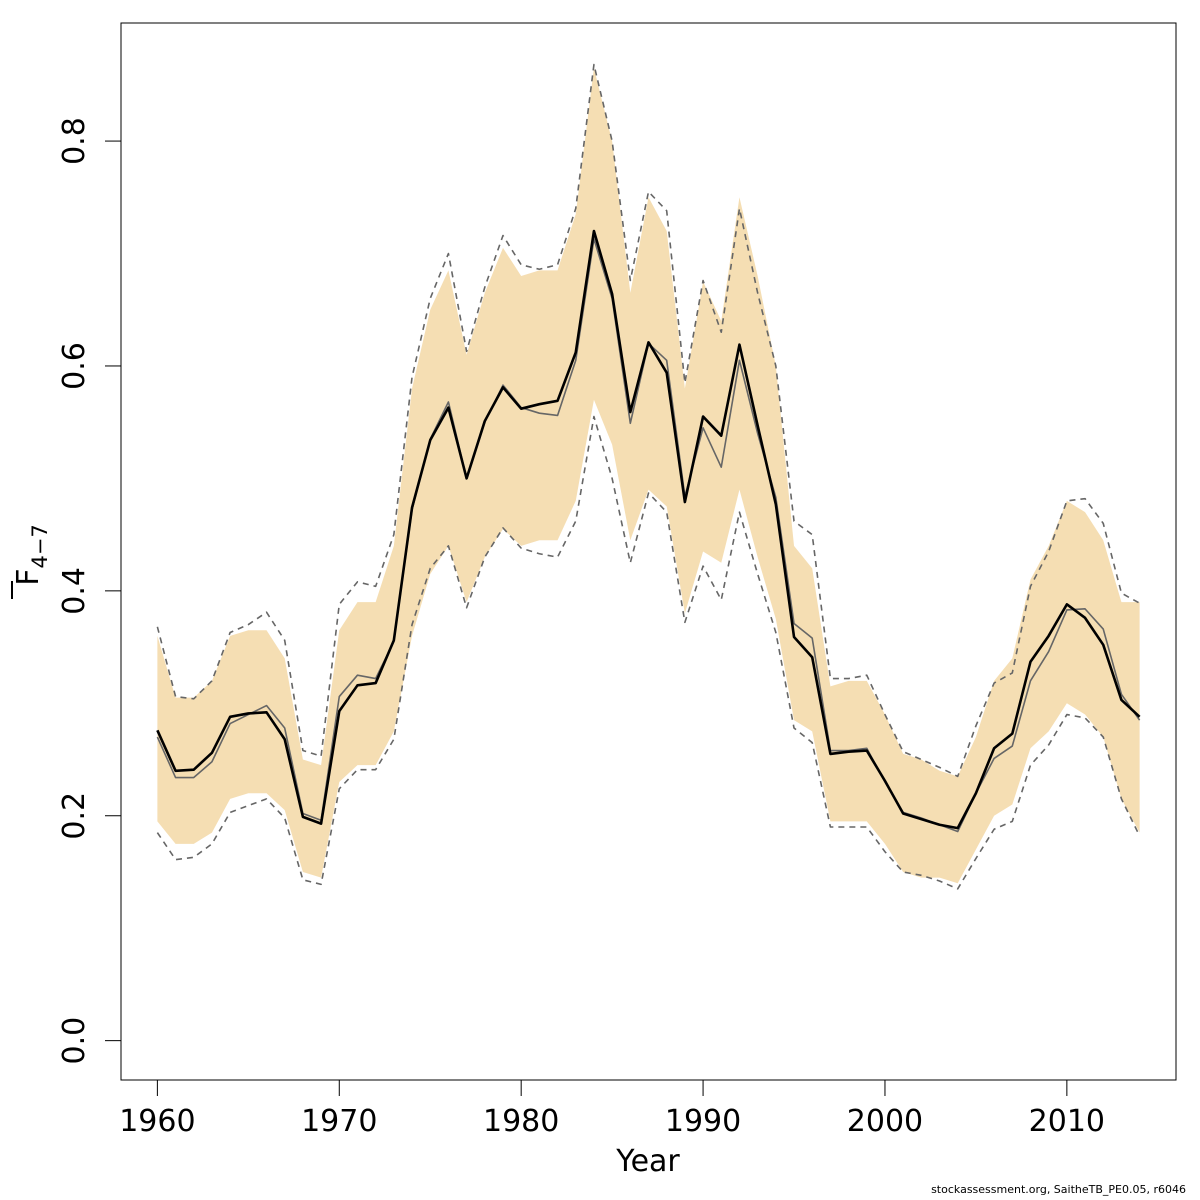 The height and width of the screenshot is (1200, 1200). What do you see at coordinates (74, 1041) in the screenshot?
I see `y-tick-label: 0.0` at bounding box center [74, 1041].